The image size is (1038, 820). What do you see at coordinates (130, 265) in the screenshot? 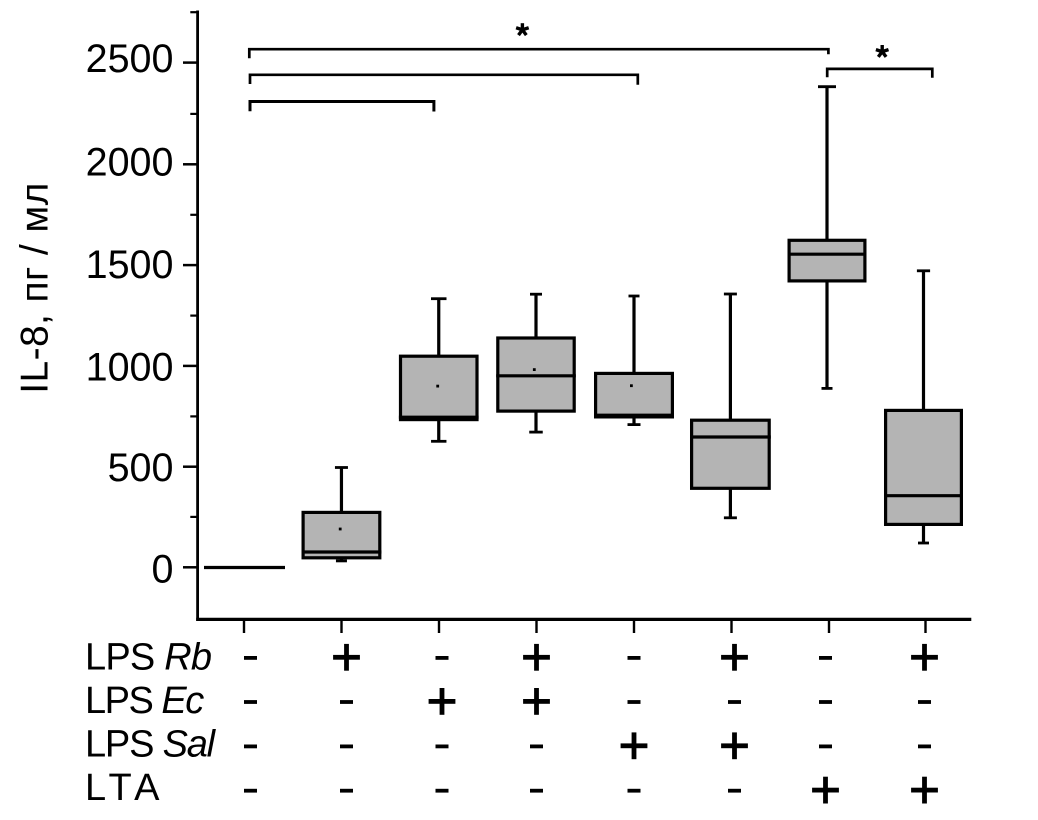
I see `svg-text: 1500` at bounding box center [130, 265].